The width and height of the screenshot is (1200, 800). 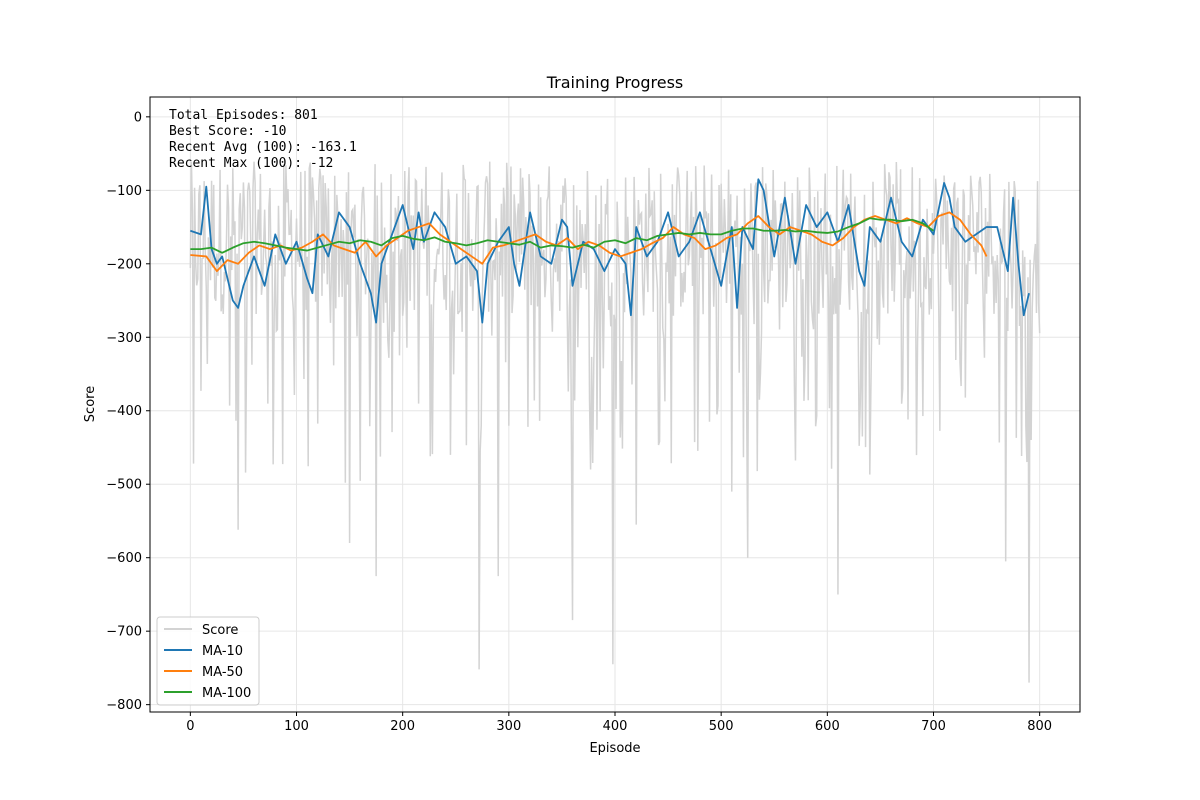 I want to click on x-tick-label: 500, so click(x=721, y=726).